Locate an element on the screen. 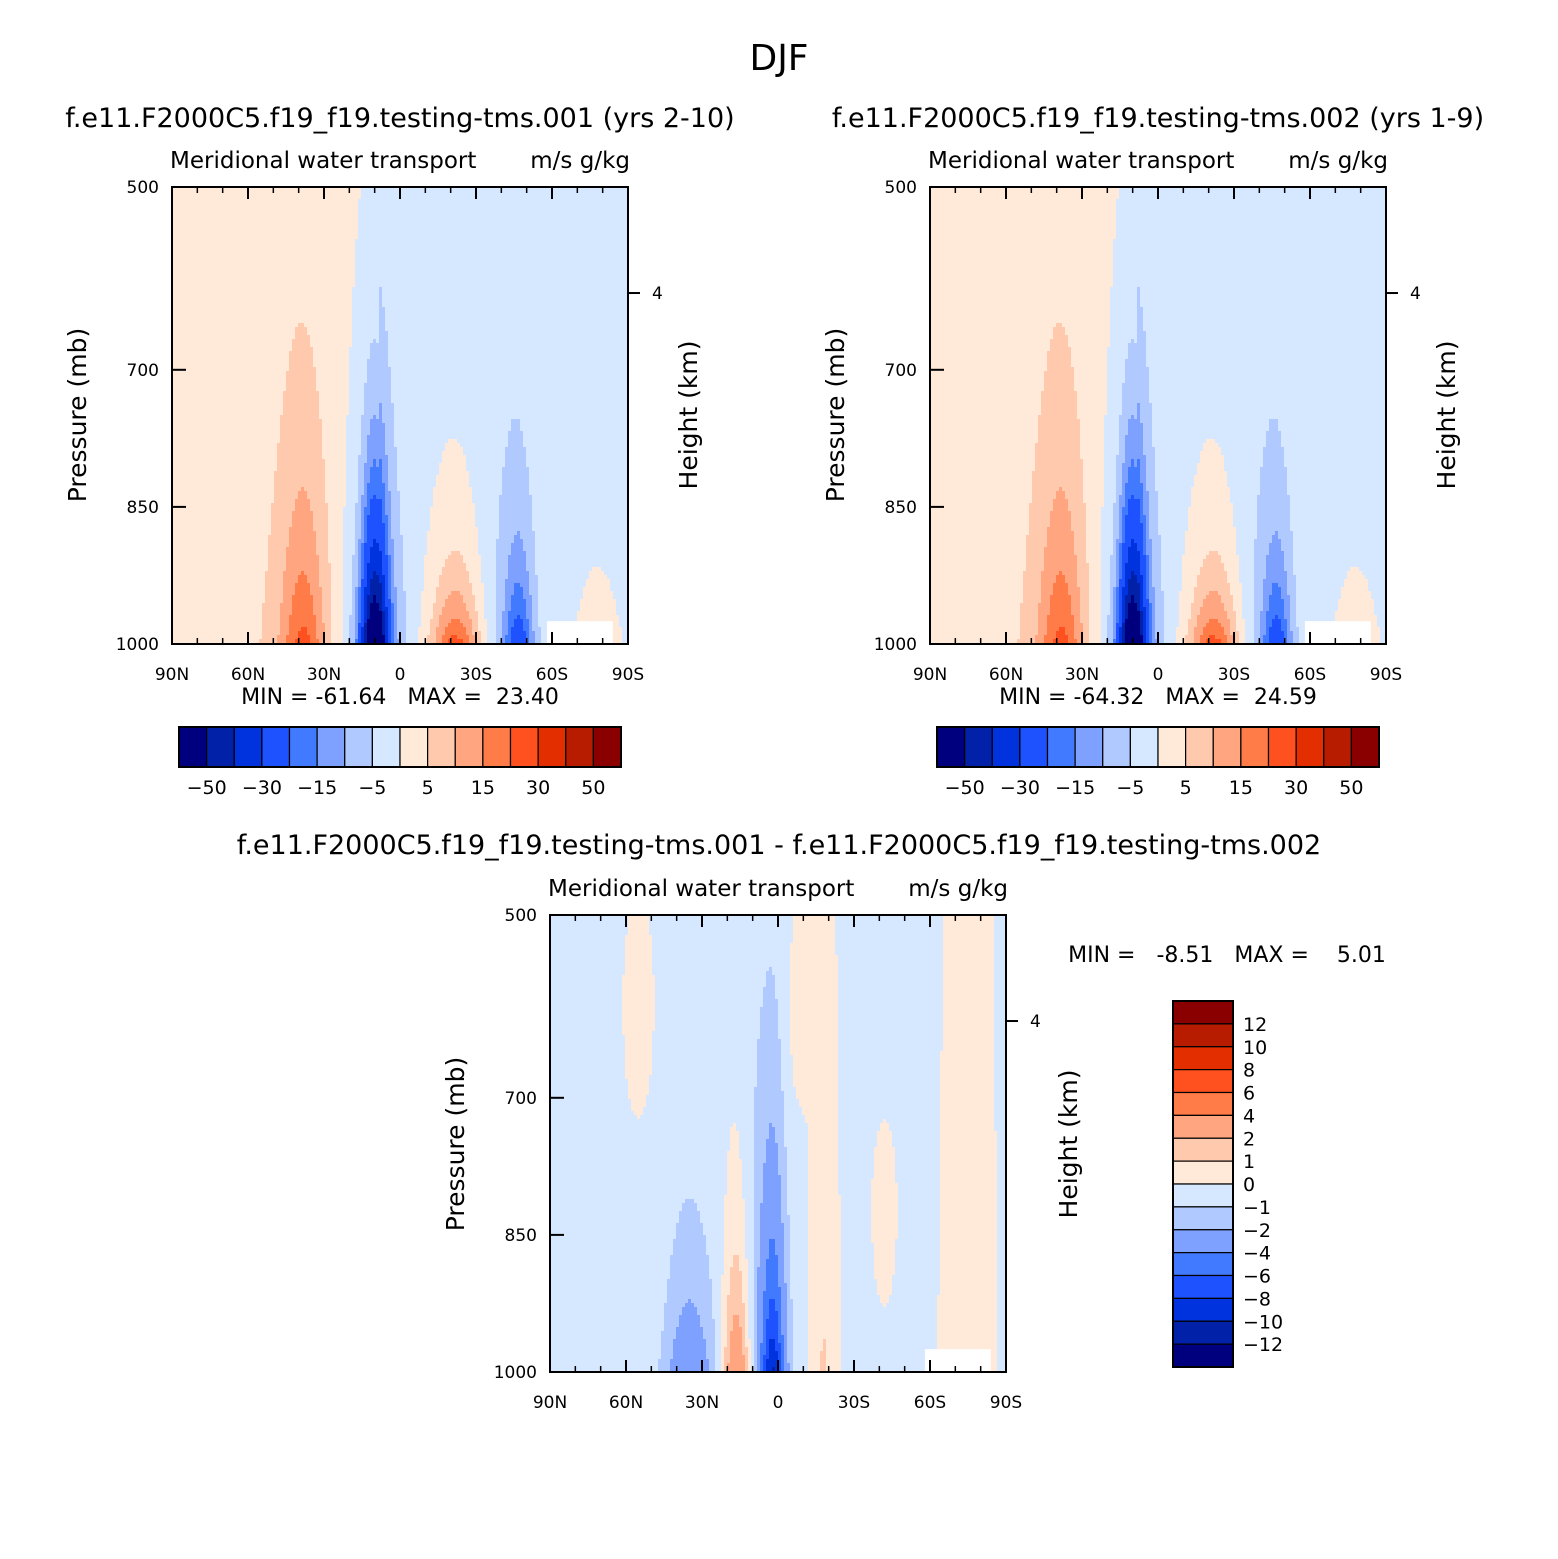 This screenshot has height=1559, width=1558. figure-title: DJF is located at coordinates (778, 58).